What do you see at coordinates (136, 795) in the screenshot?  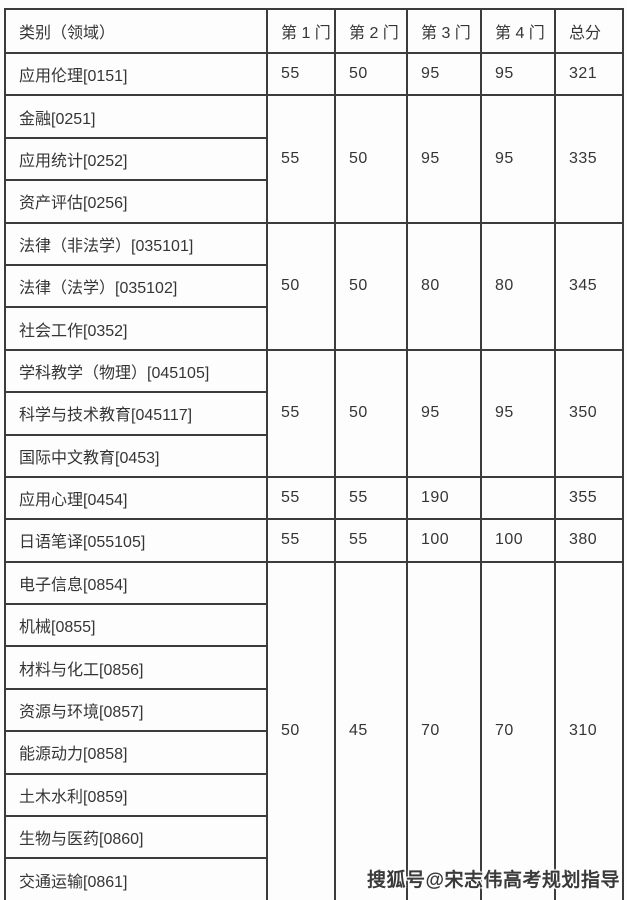 I see `category-cell: 土木水利[0859]` at bounding box center [136, 795].